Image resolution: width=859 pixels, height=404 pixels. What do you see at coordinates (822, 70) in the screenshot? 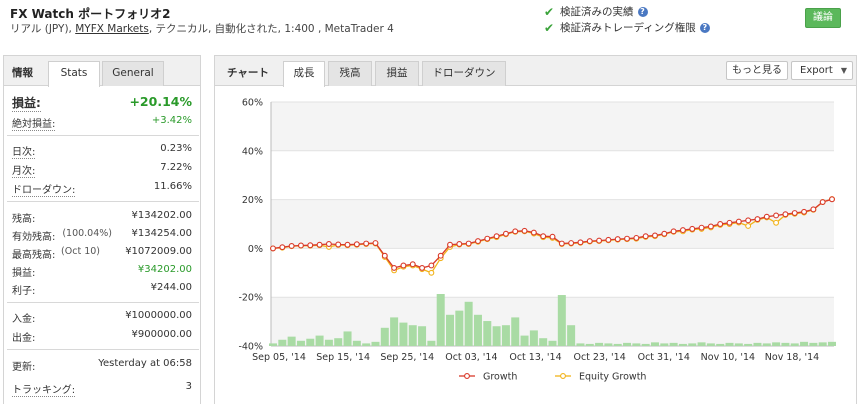
I see `export-dropdown: Export ▼` at bounding box center [822, 70].